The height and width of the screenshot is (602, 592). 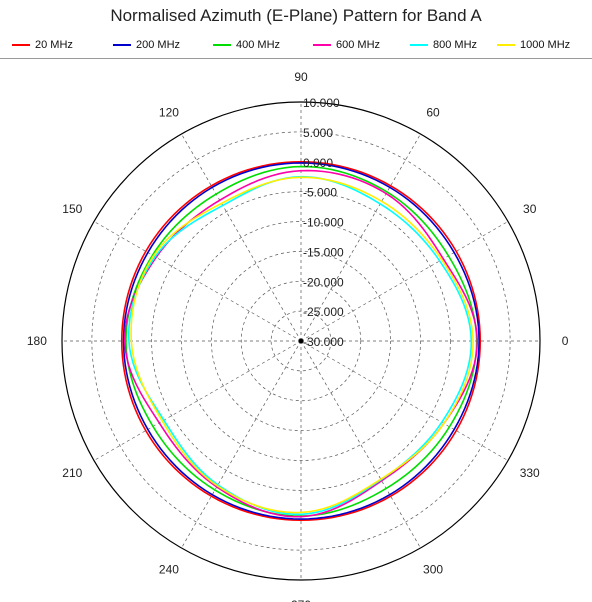 What do you see at coordinates (565, 341) in the screenshot?
I see `angle-label-0: 0` at bounding box center [565, 341].